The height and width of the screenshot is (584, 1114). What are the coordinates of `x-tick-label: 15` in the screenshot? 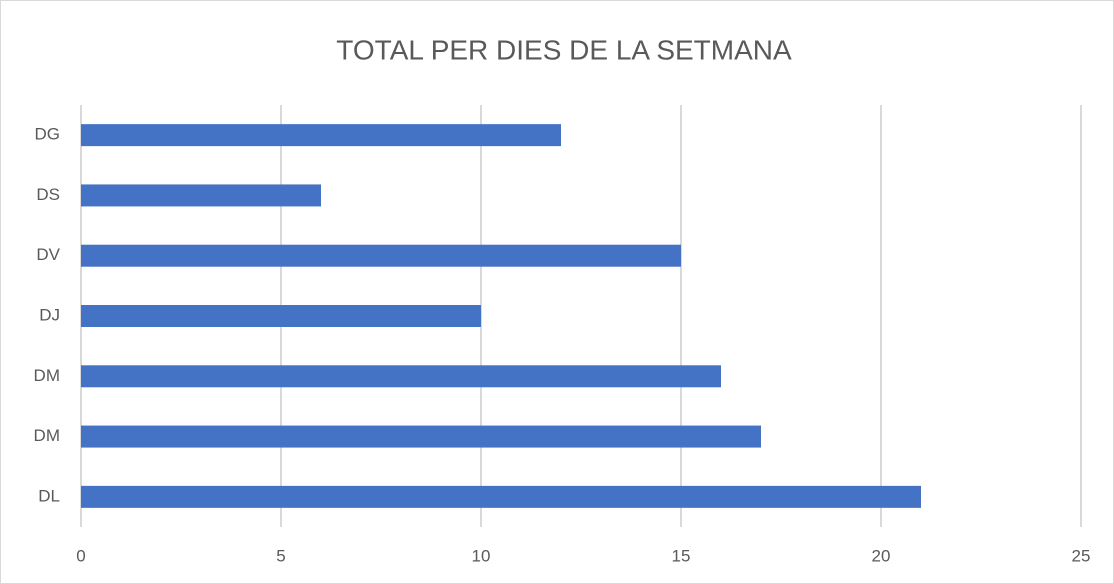 It's located at (681, 555).